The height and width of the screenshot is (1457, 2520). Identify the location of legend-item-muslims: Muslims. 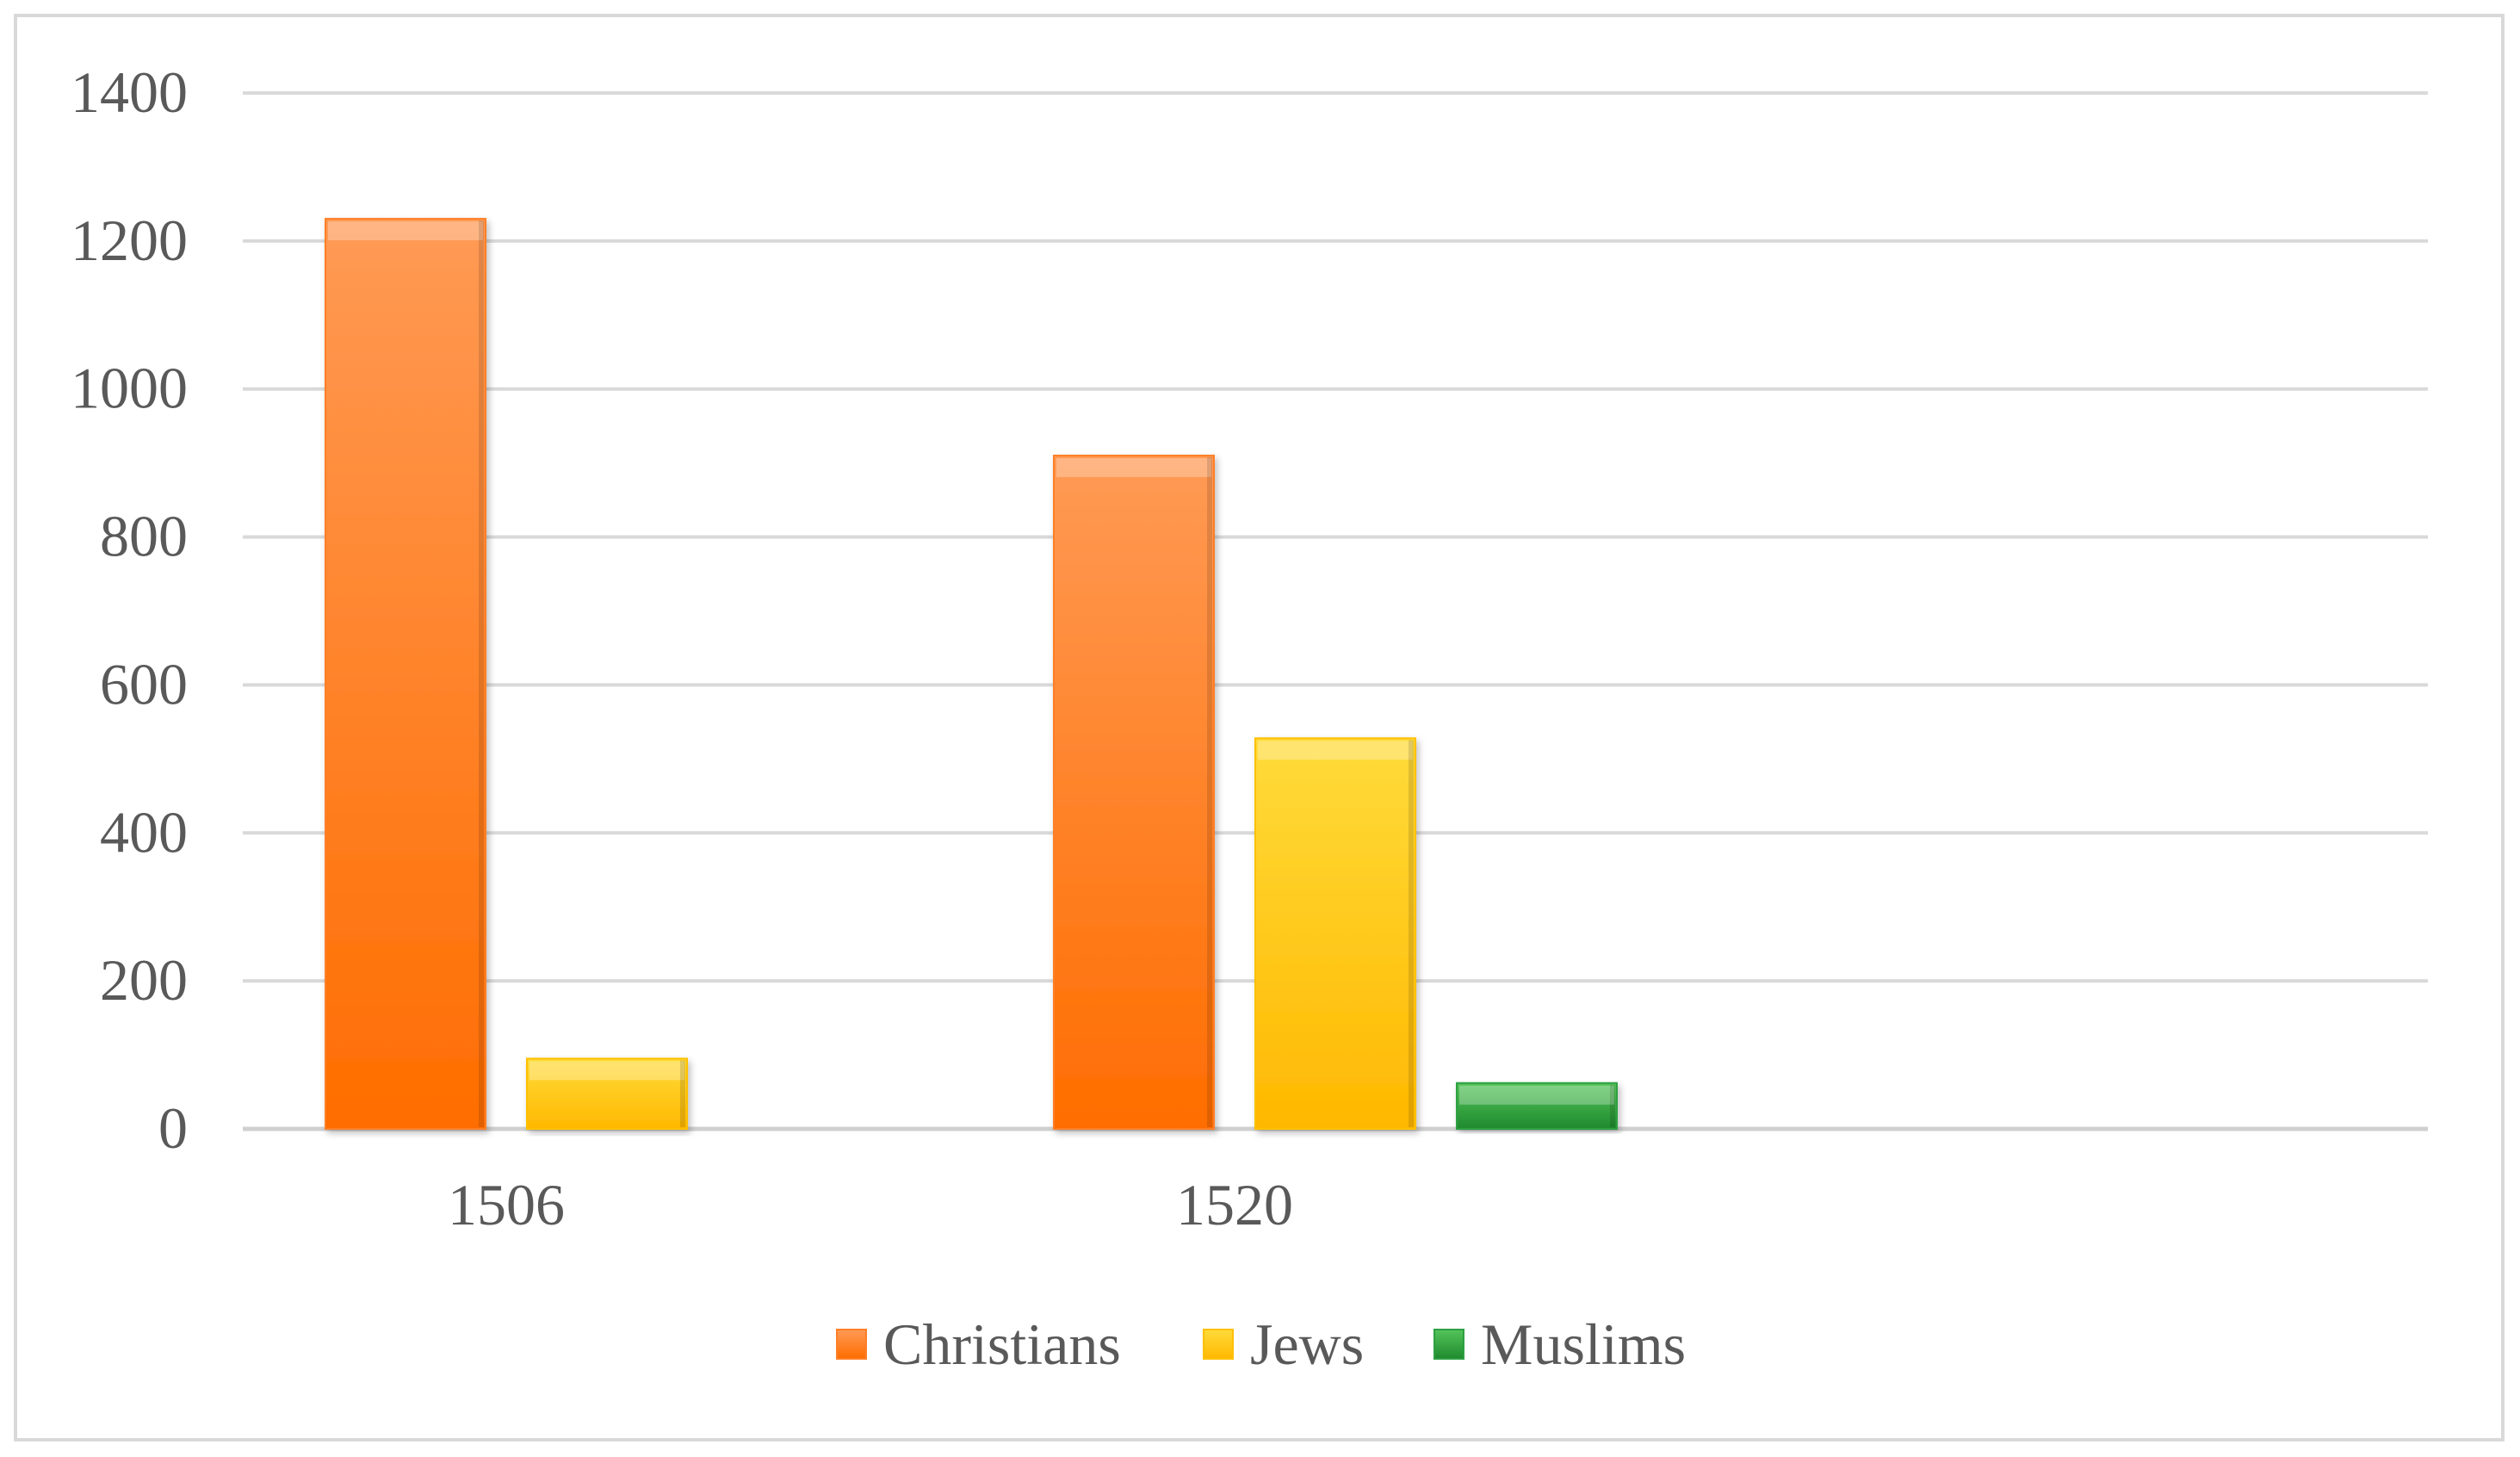
(1559, 1344).